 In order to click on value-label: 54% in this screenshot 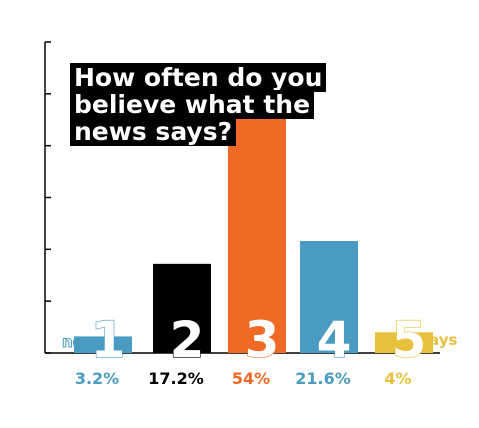, I will do `click(251, 378)`.